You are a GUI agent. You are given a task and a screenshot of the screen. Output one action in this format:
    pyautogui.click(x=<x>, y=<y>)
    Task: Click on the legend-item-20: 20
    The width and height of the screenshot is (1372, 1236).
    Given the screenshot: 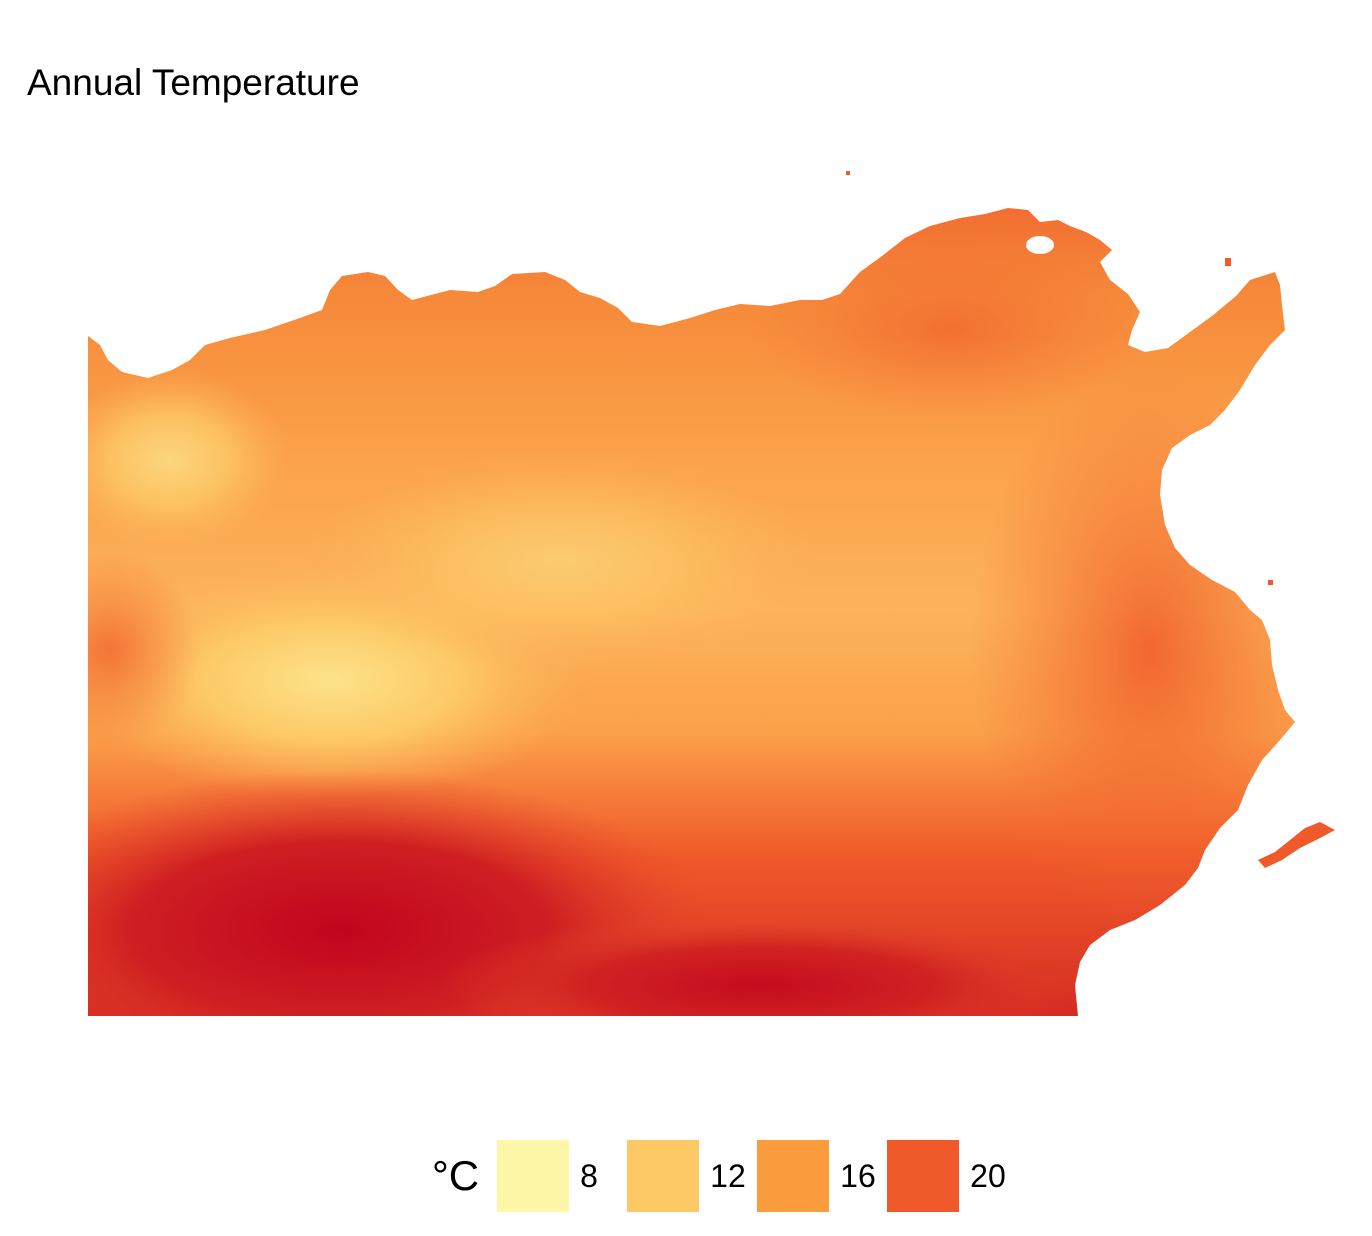 What is the action you would take?
    pyautogui.click(x=952, y=1176)
    